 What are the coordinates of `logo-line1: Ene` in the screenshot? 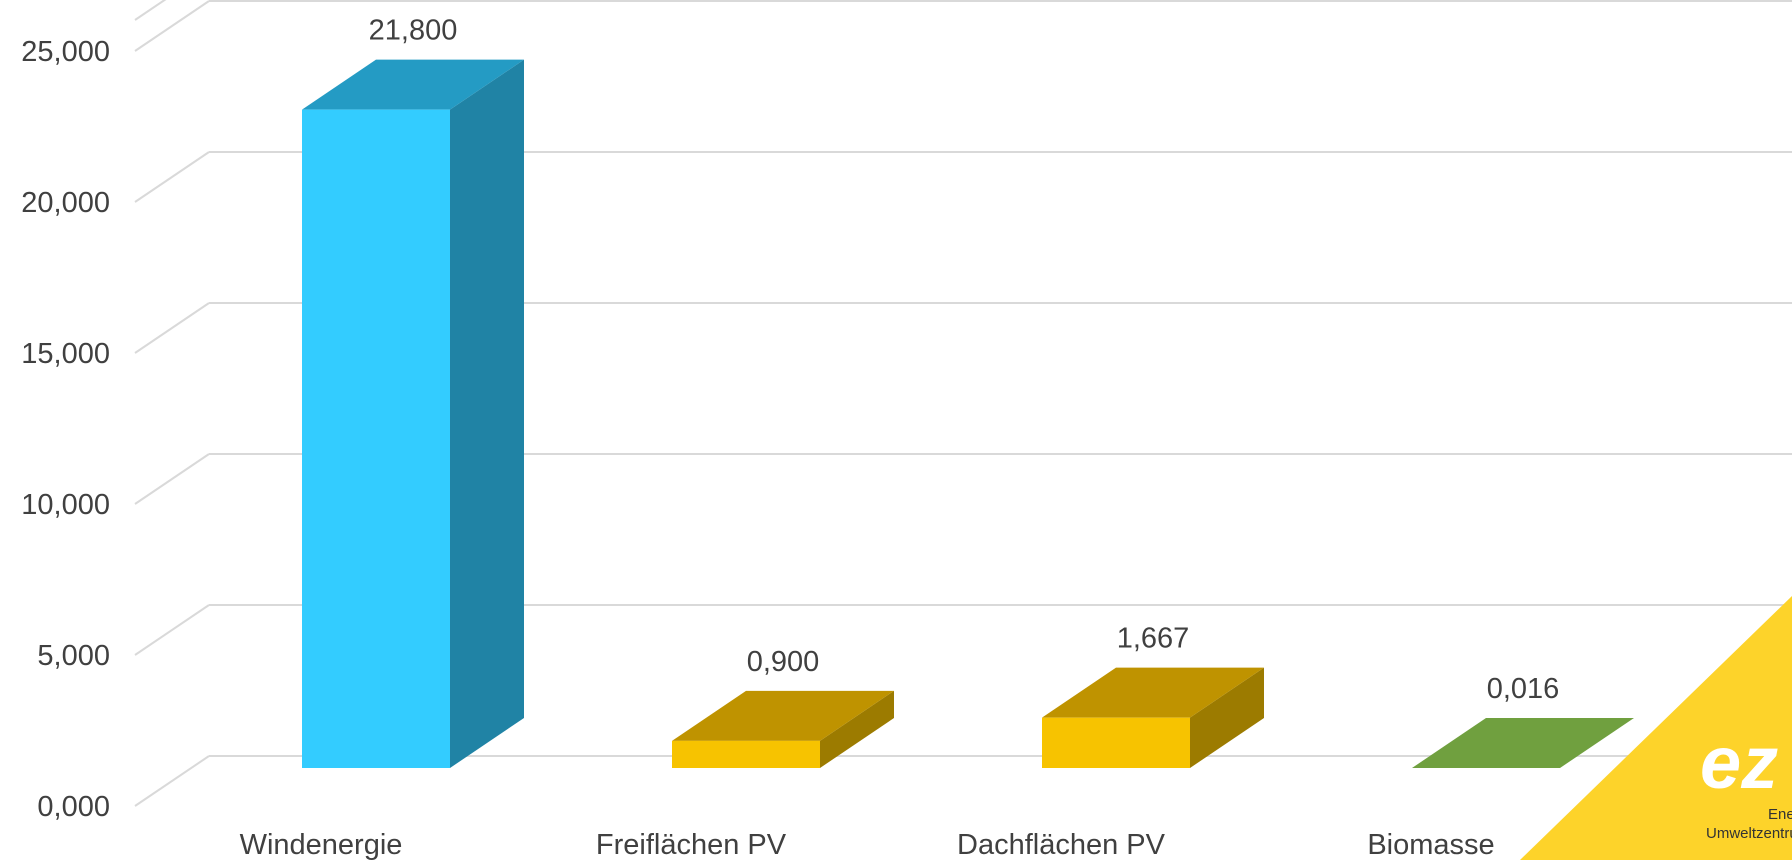 It's located at (1780, 814).